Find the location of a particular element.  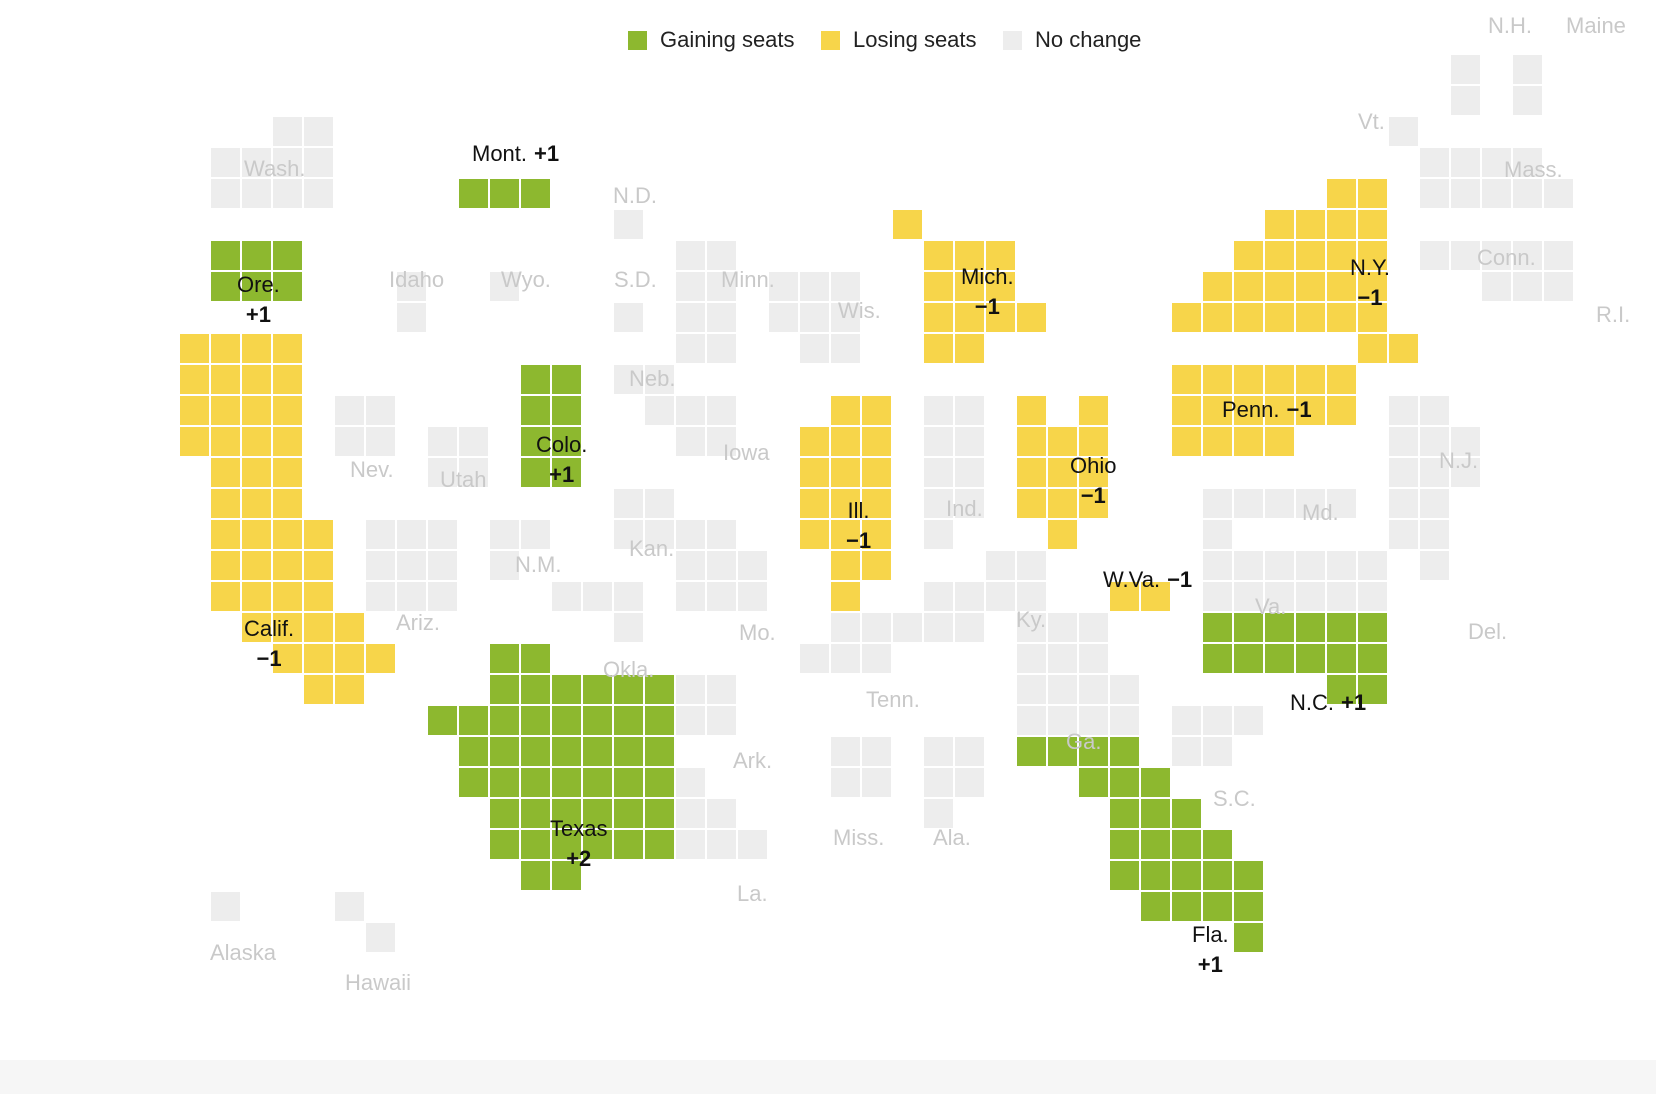

state-name-tenn: Tenn. is located at coordinates (893, 699).